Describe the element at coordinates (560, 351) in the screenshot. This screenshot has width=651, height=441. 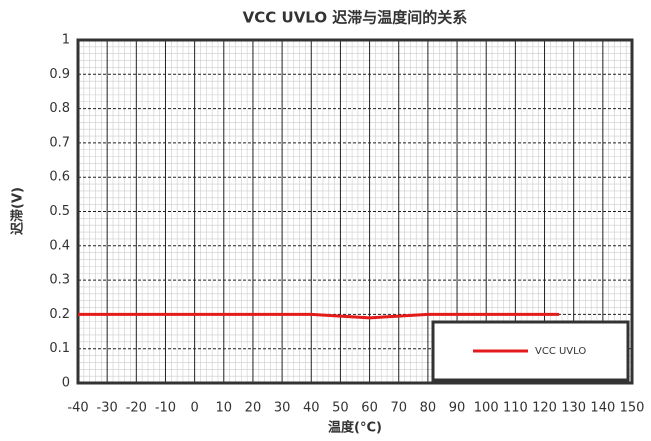
I see `legend-label: VCC UVLO` at that location.